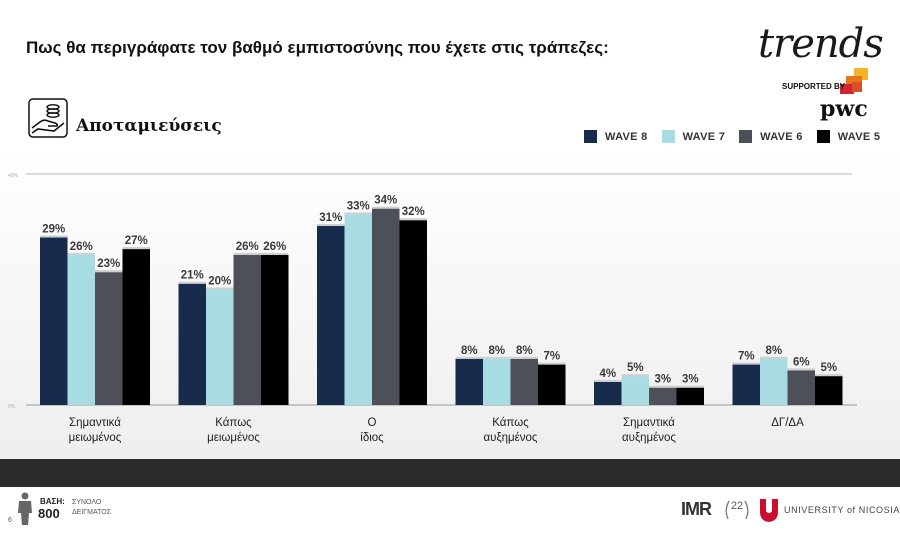  I want to click on category-label: ΔΓ/ΔΑ, so click(787, 423).